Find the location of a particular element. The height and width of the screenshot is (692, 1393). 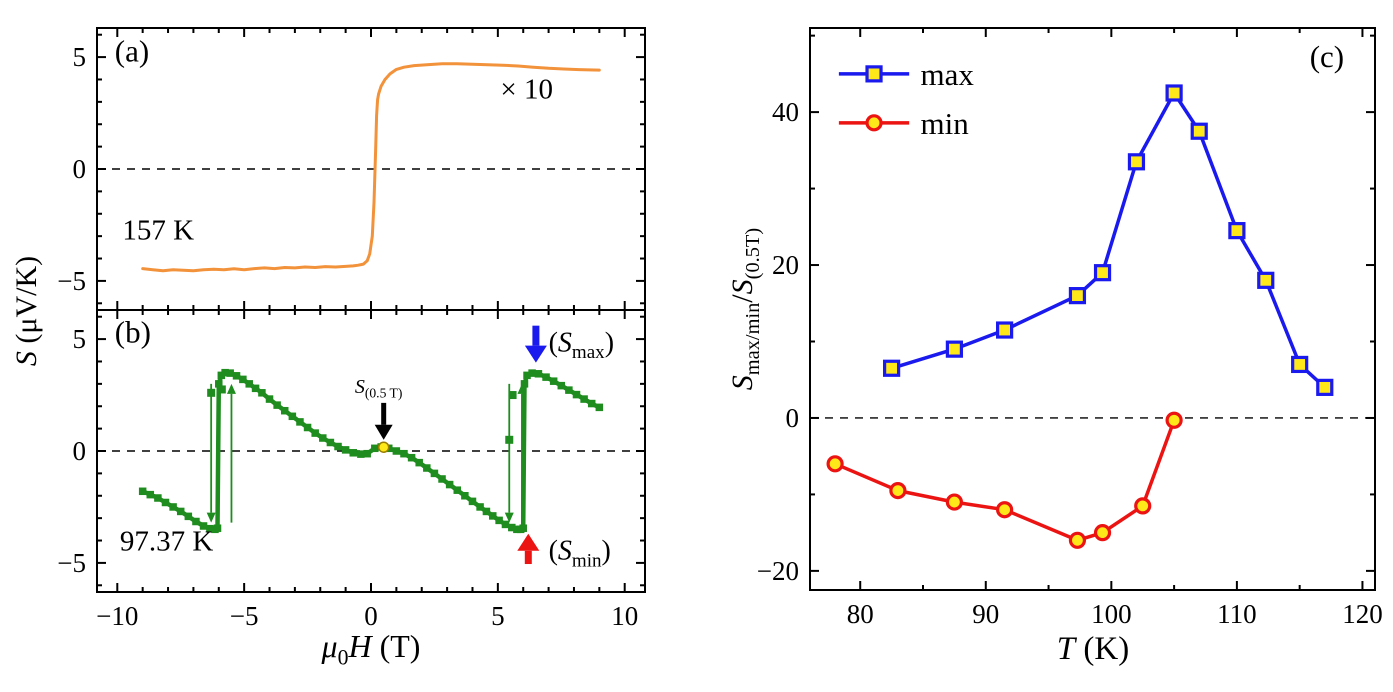

x-tick-label: 90 is located at coordinates (985, 614).